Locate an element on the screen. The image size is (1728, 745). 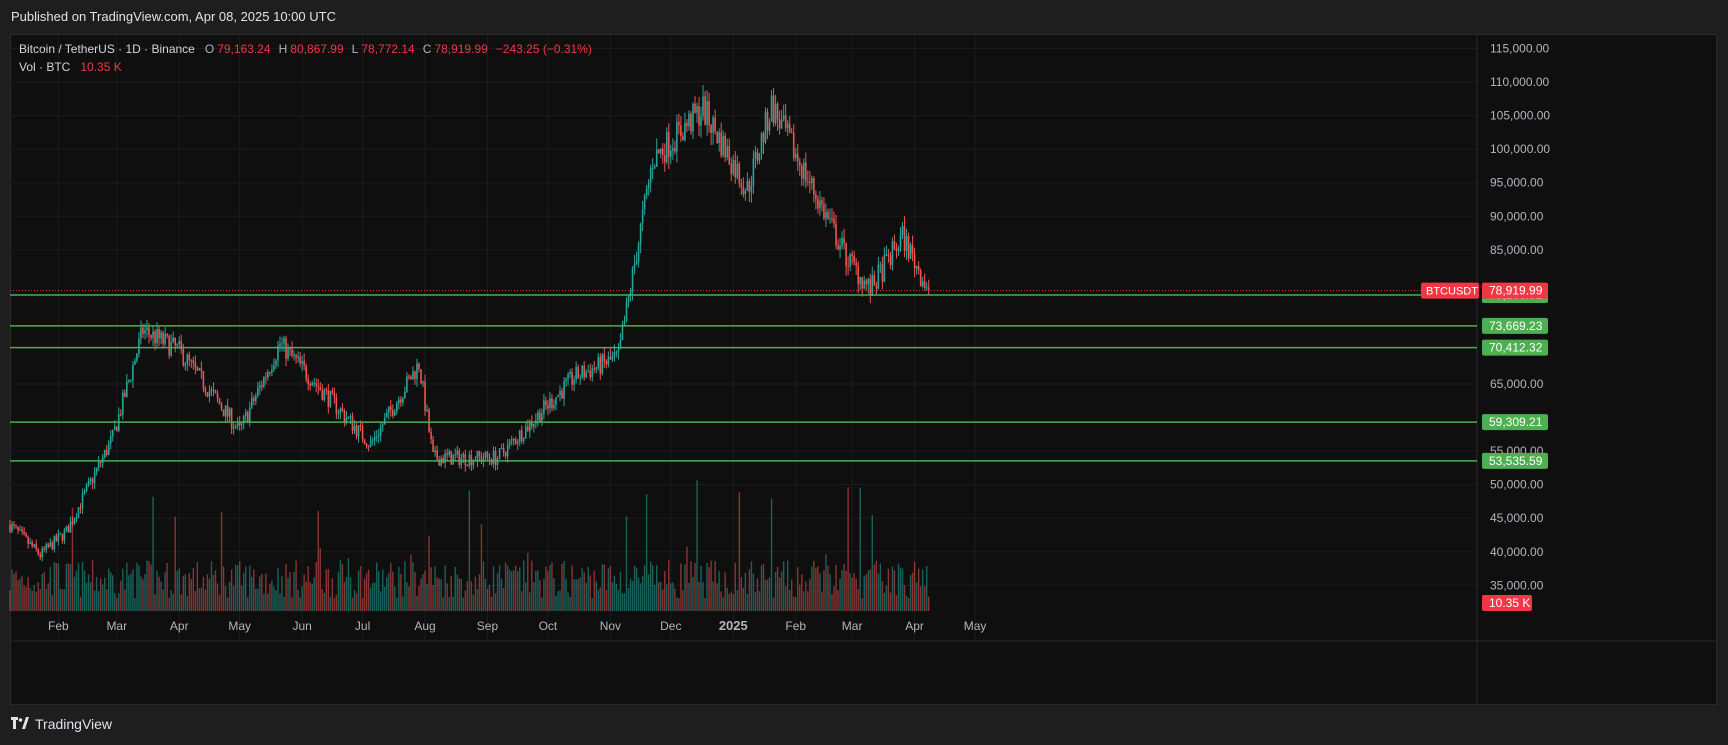
symbol-title: Bitcoin / TetherUS · 1D · Binance is located at coordinates (107, 49).